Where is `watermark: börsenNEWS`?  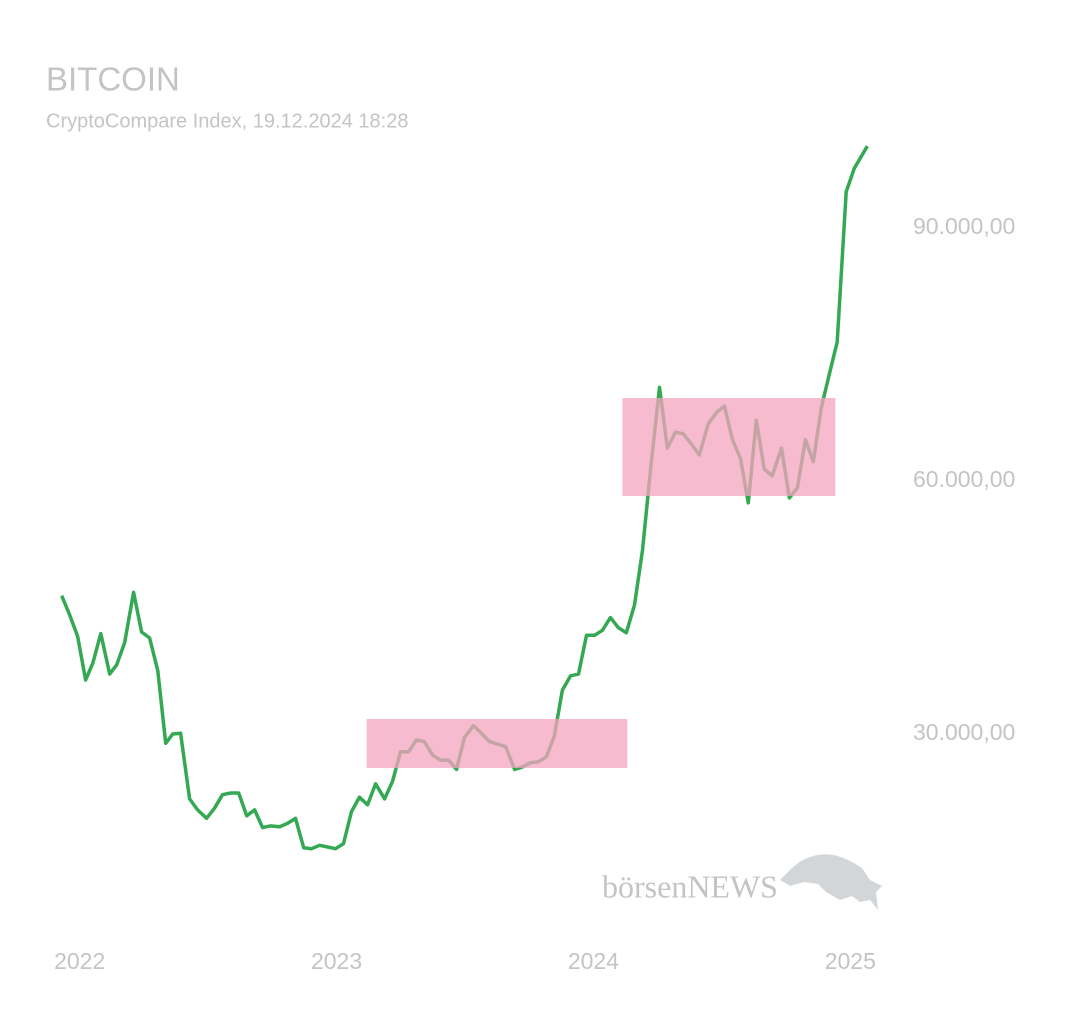 watermark: börsenNEWS is located at coordinates (742, 882).